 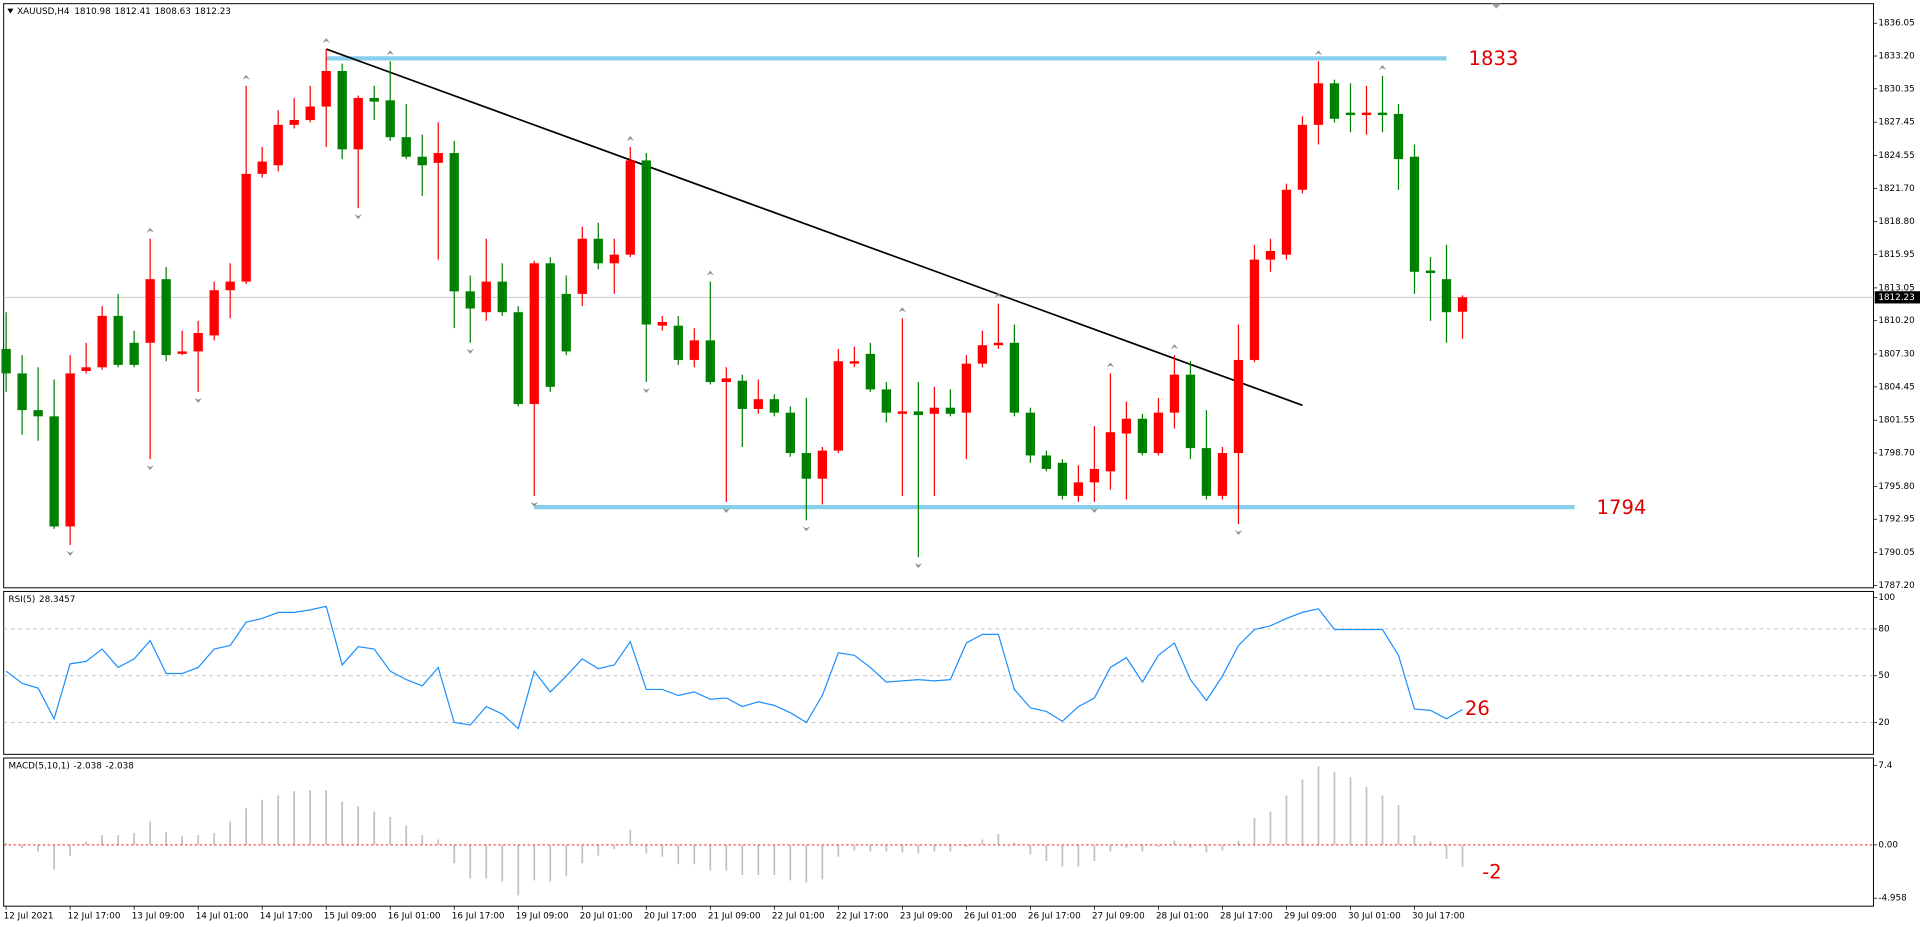 What do you see at coordinates (926, 916) in the screenshot?
I see `x-tick-label: 23 Jul 09:00` at bounding box center [926, 916].